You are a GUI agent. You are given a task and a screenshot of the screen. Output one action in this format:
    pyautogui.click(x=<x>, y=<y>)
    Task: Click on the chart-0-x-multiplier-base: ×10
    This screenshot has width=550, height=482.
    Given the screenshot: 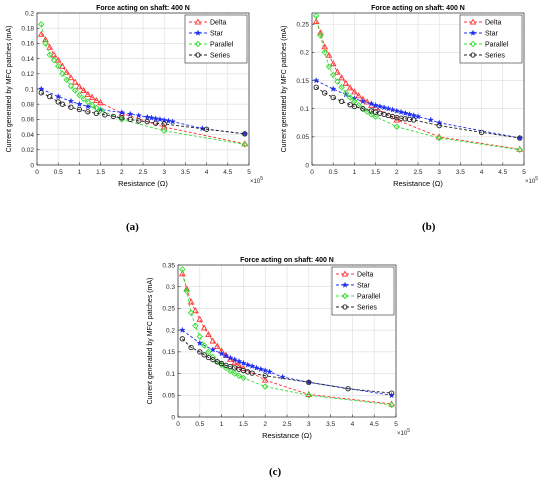 What is the action you would take?
    pyautogui.click(x=255, y=182)
    